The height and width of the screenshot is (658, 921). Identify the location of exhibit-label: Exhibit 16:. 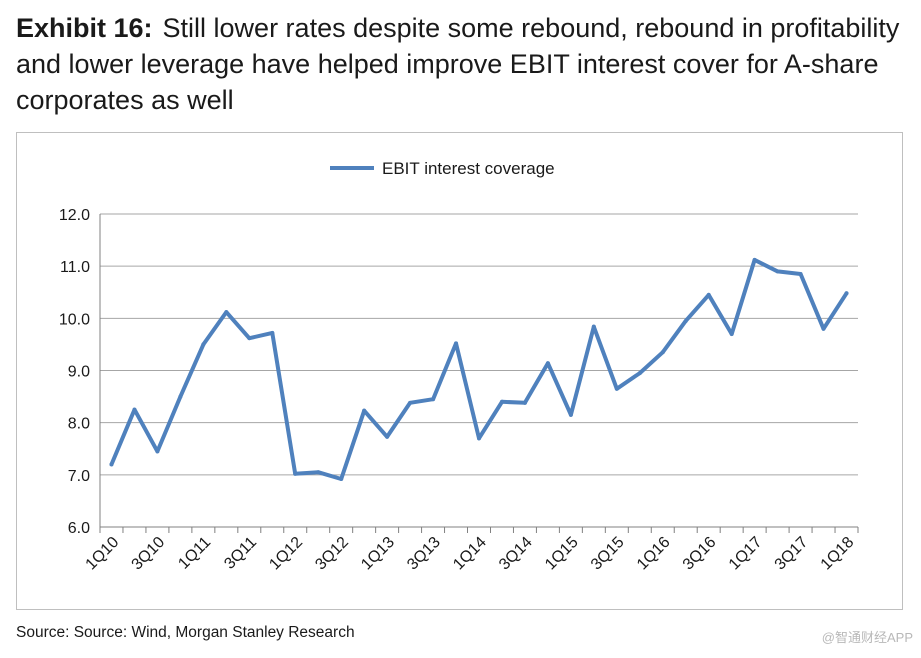
(84, 28).